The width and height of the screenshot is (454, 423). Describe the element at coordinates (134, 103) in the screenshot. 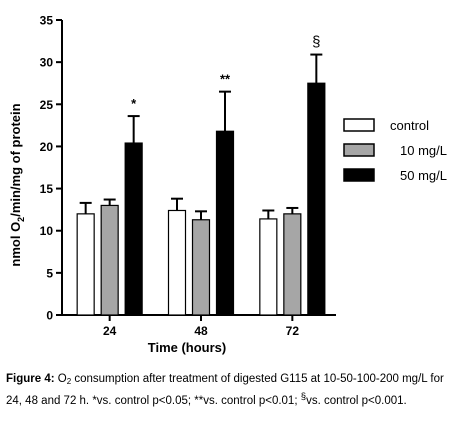

I see `significance-marker: *` at that location.